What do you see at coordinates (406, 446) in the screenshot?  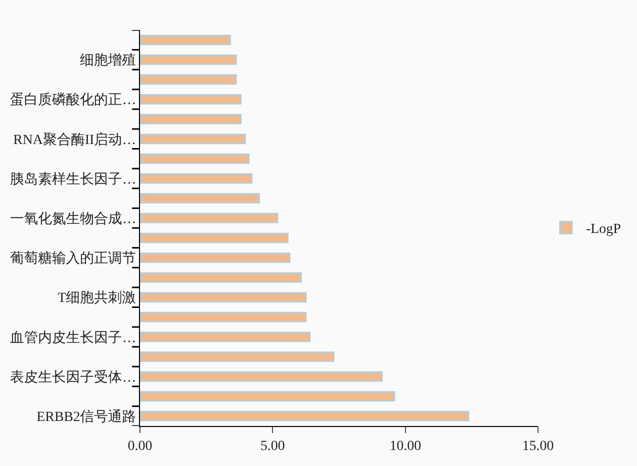 I see `x-tick-label: 10.00` at bounding box center [406, 446].